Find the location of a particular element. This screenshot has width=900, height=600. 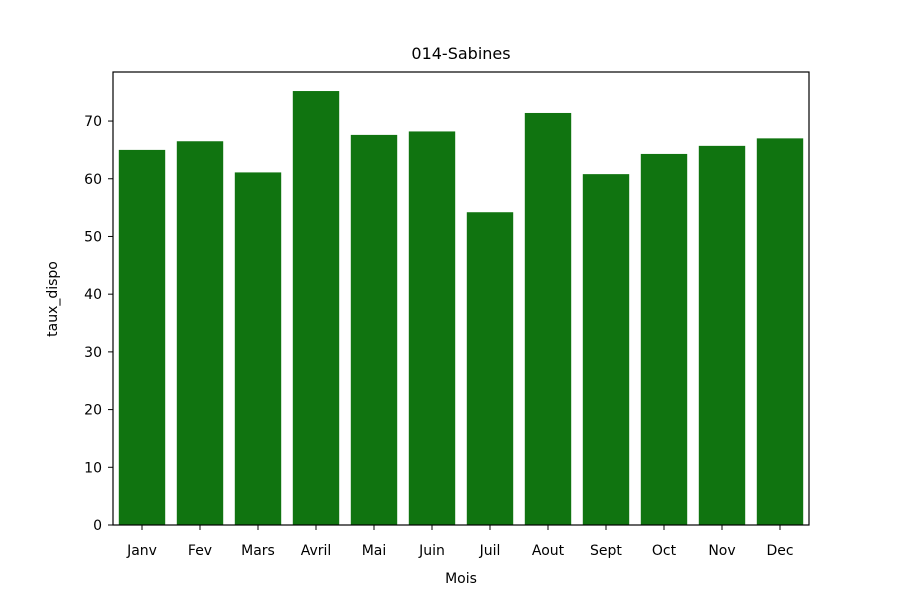

bar-avril is located at coordinates (316, 308).